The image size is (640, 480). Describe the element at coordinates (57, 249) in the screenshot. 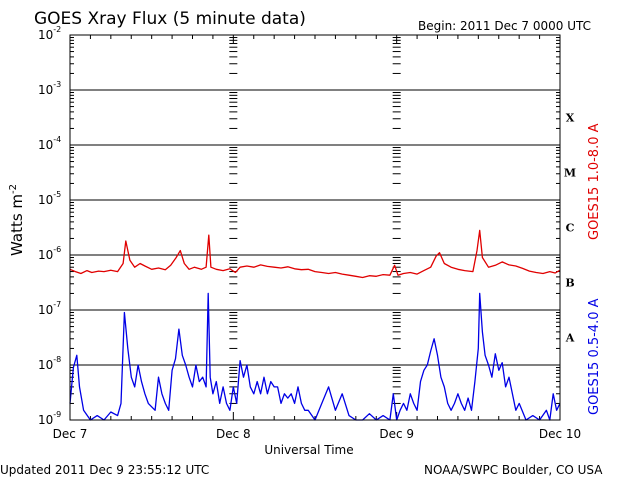

I see `y-tick-exponent: -6` at that location.